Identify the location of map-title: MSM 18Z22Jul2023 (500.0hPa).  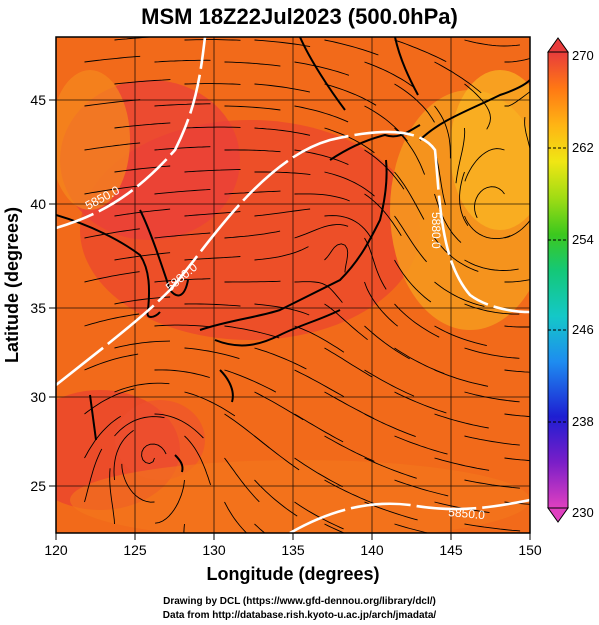
(299, 16).